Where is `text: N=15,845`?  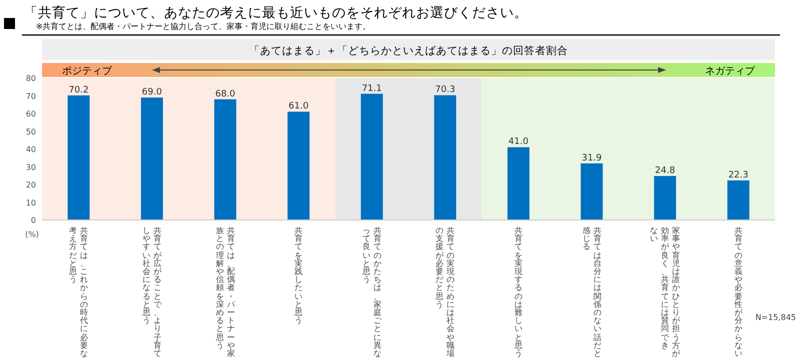 text: N=15,845 is located at coordinates (775, 317).